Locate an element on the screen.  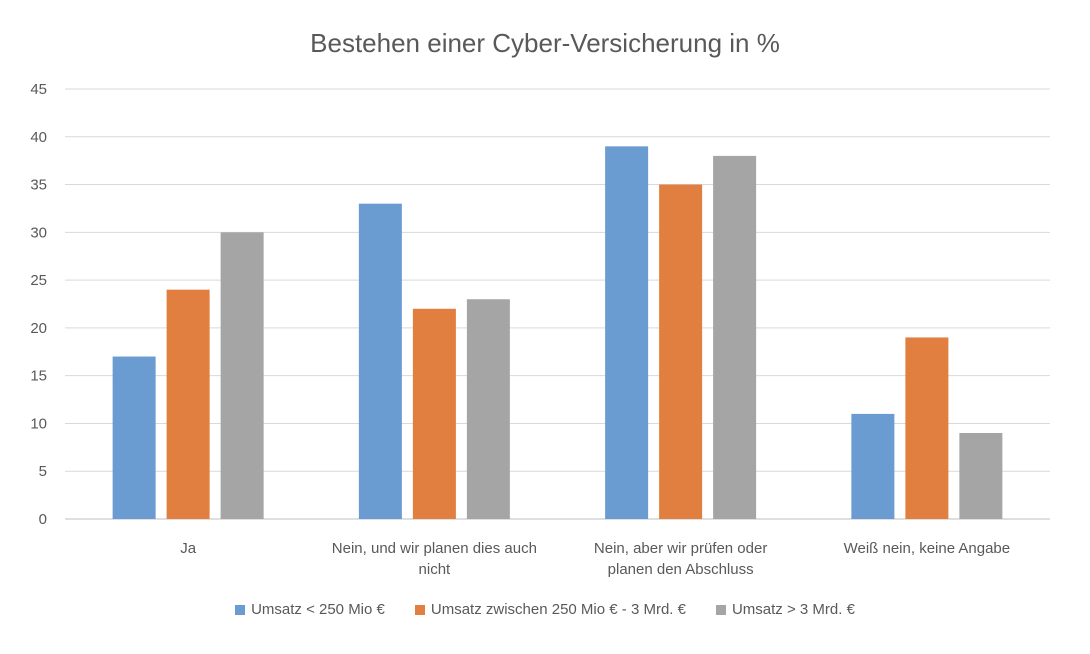
y-tick-label: 15 is located at coordinates (38, 376).